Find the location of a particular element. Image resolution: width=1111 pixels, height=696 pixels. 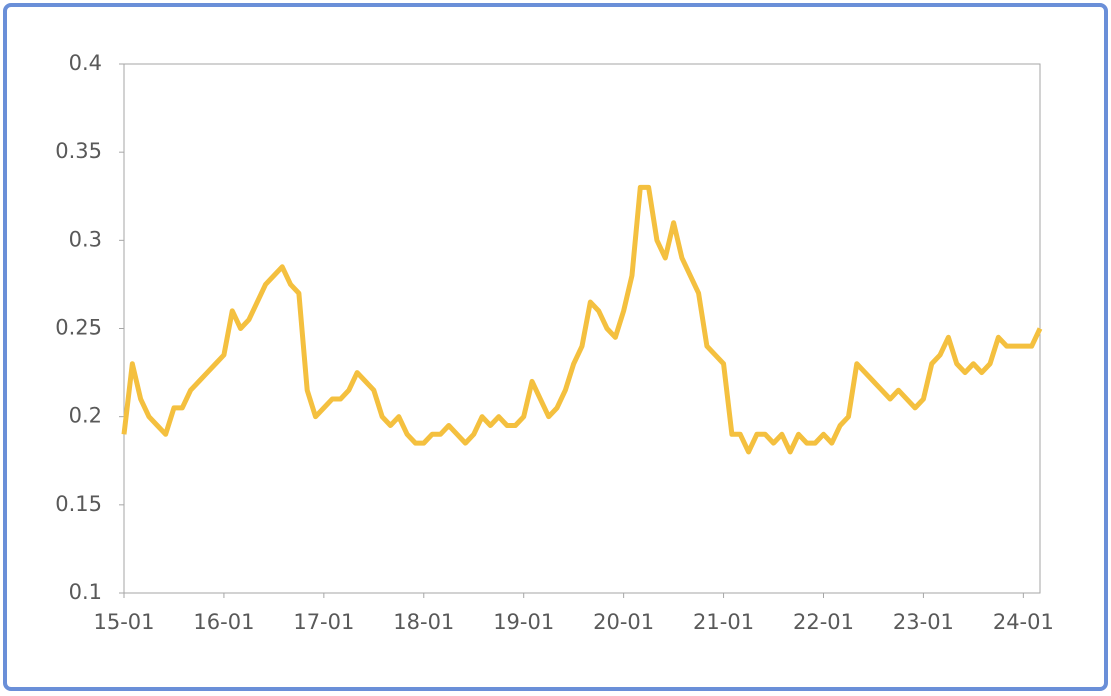

x-tick-label: 20-01 is located at coordinates (623, 622).